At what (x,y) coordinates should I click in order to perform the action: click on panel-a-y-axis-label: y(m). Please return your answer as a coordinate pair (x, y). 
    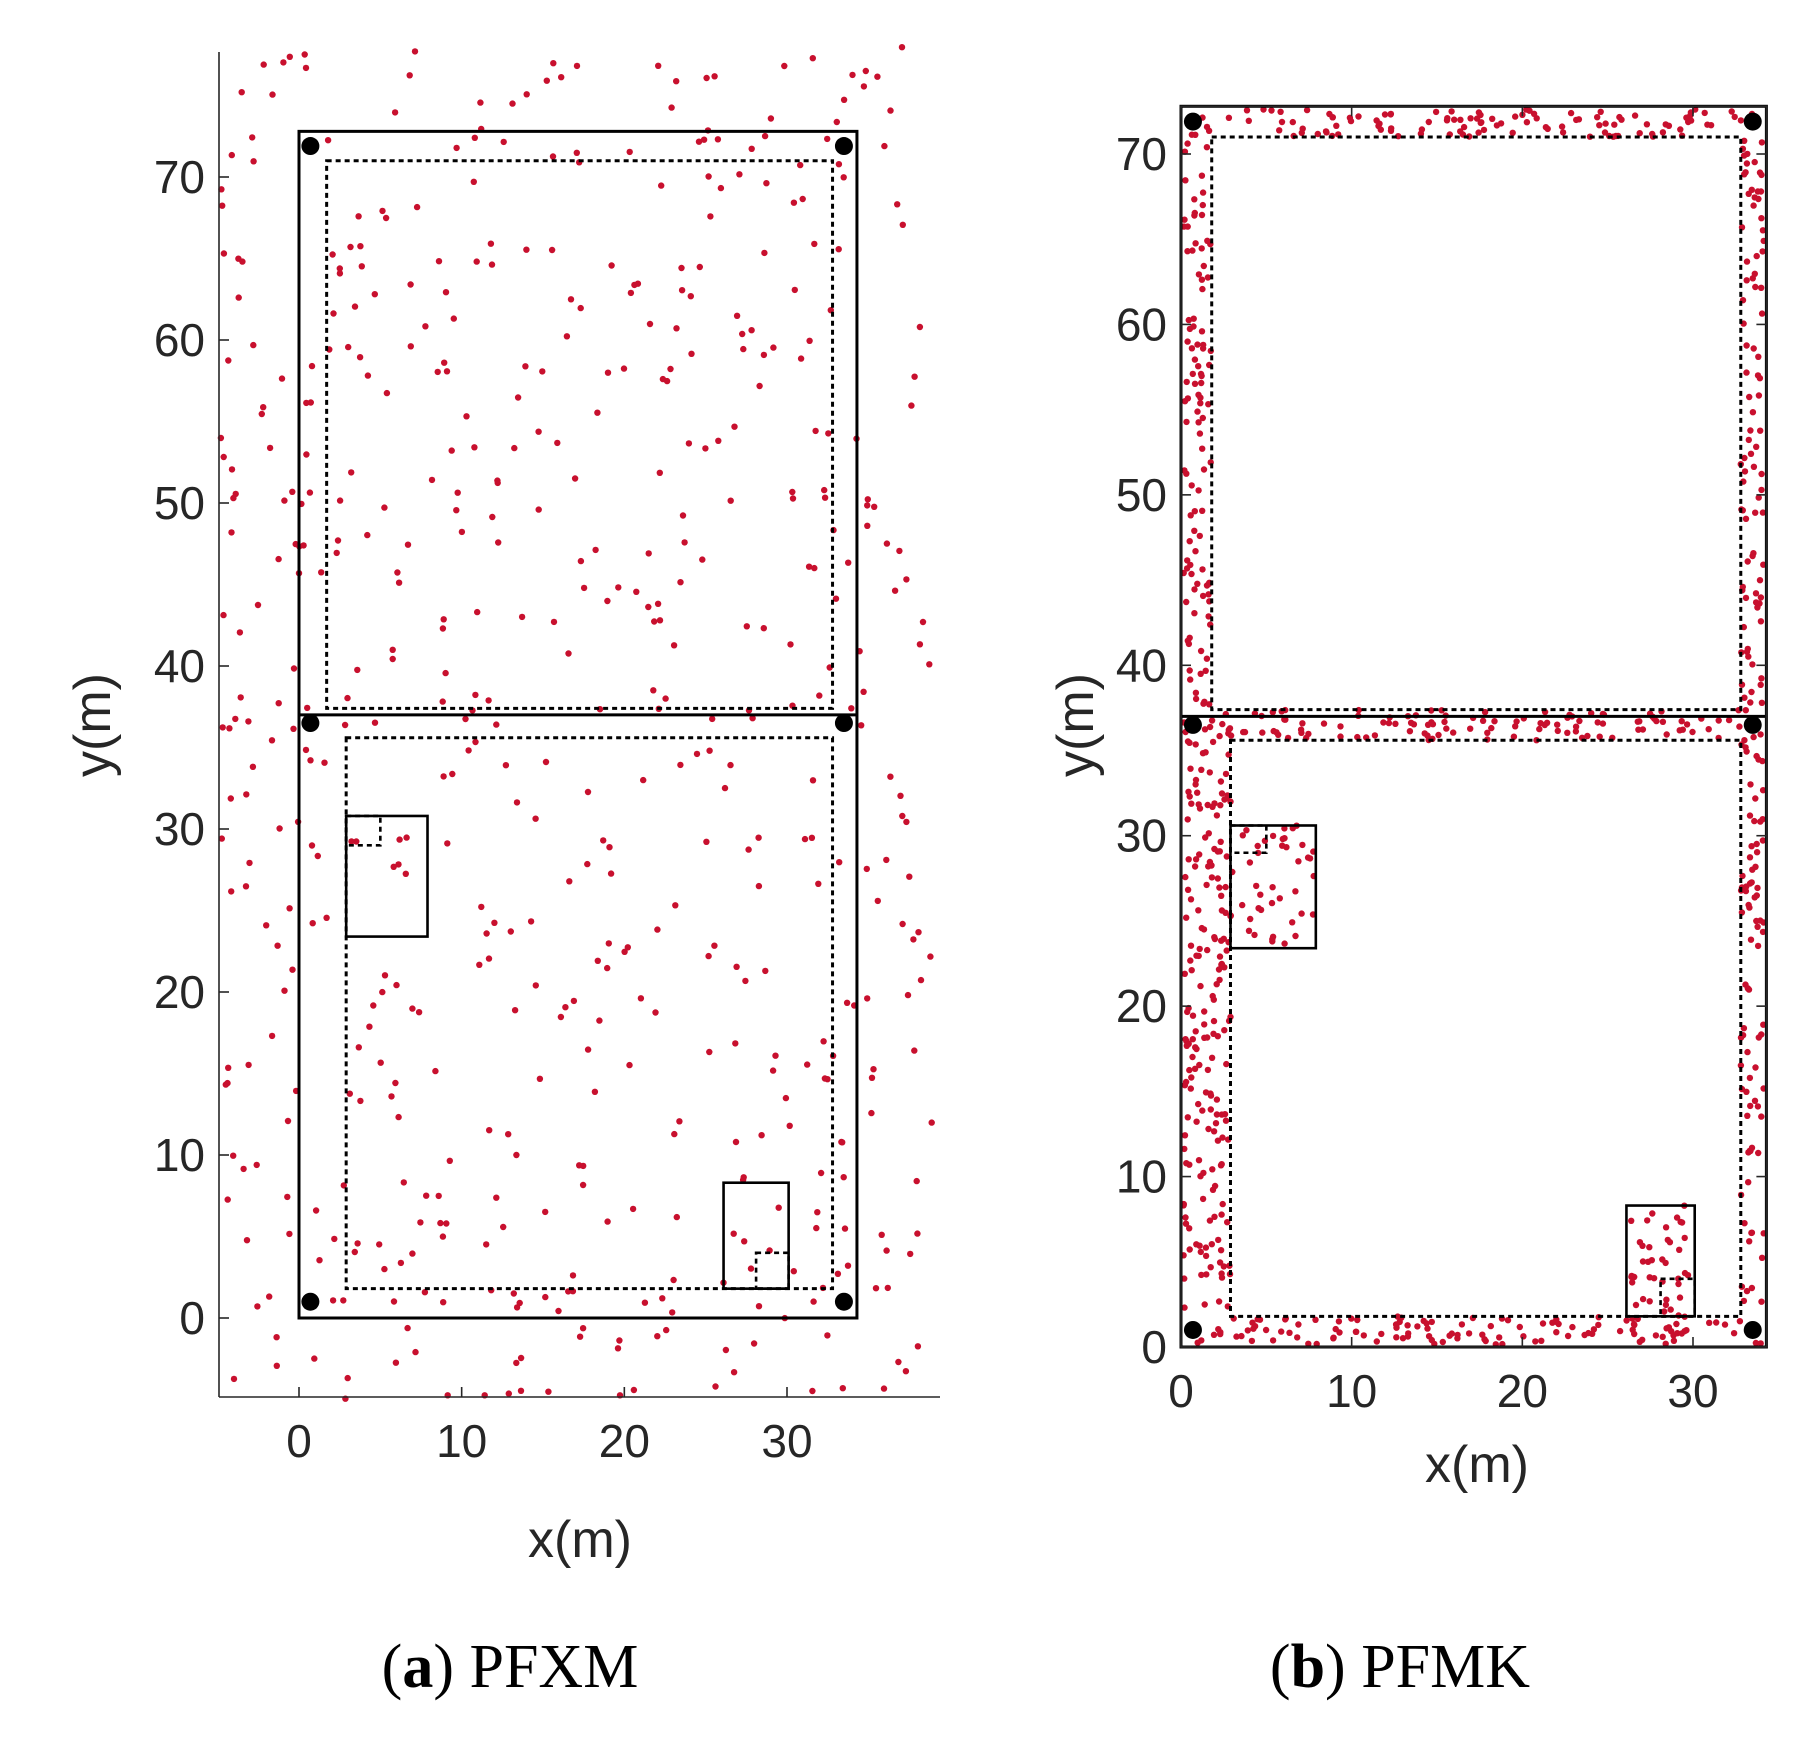
    Looking at the image, I should click on (93, 725).